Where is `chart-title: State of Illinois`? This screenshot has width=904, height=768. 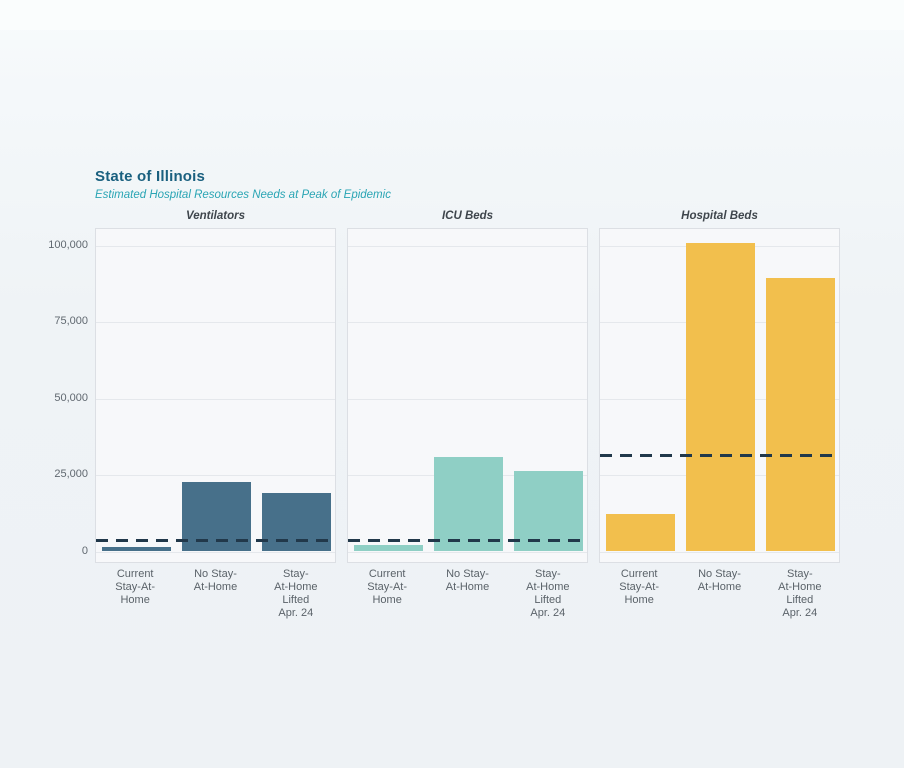
chart-title: State of Illinois is located at coordinates (150, 176).